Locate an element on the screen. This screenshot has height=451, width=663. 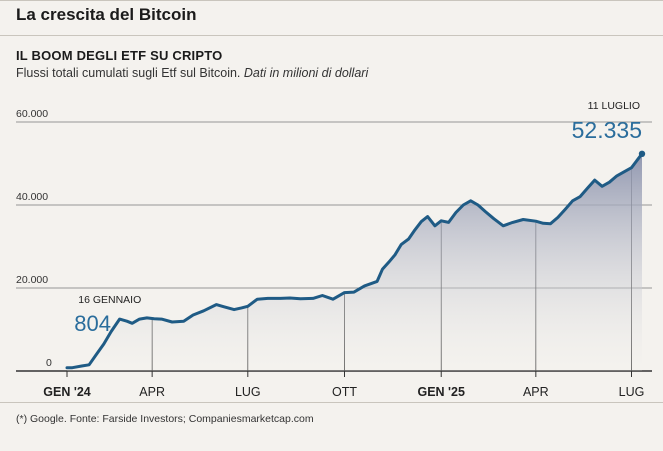
annotation-label: 11 LUGLIO is located at coordinates (614, 106).